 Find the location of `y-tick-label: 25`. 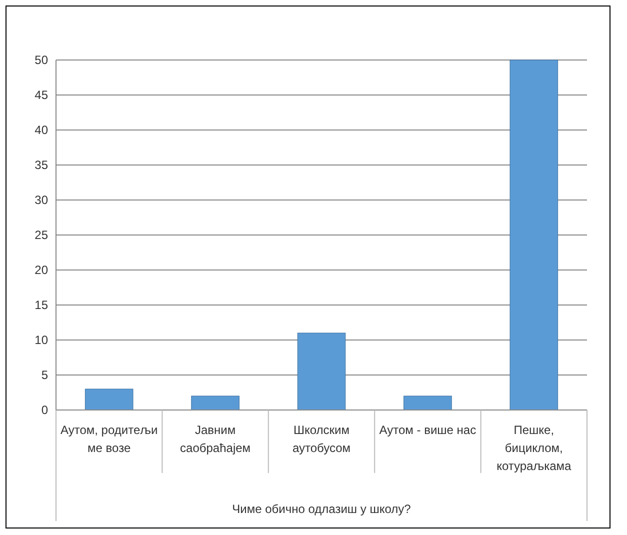

y-tick-label: 25 is located at coordinates (41, 235).